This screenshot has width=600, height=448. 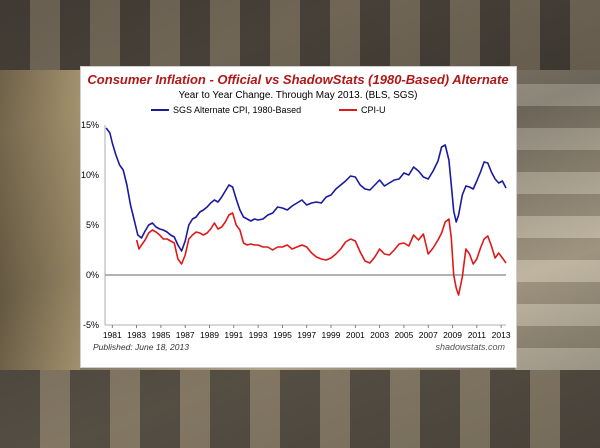 What do you see at coordinates (501, 335) in the screenshot?
I see `x-tick-label: 2013` at bounding box center [501, 335].